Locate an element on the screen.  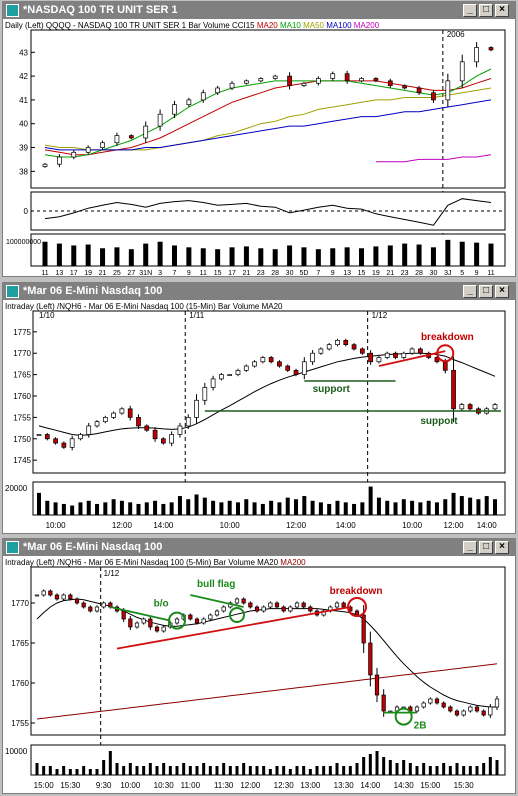
x-tick-label: 10:00 is located at coordinates (412, 525).